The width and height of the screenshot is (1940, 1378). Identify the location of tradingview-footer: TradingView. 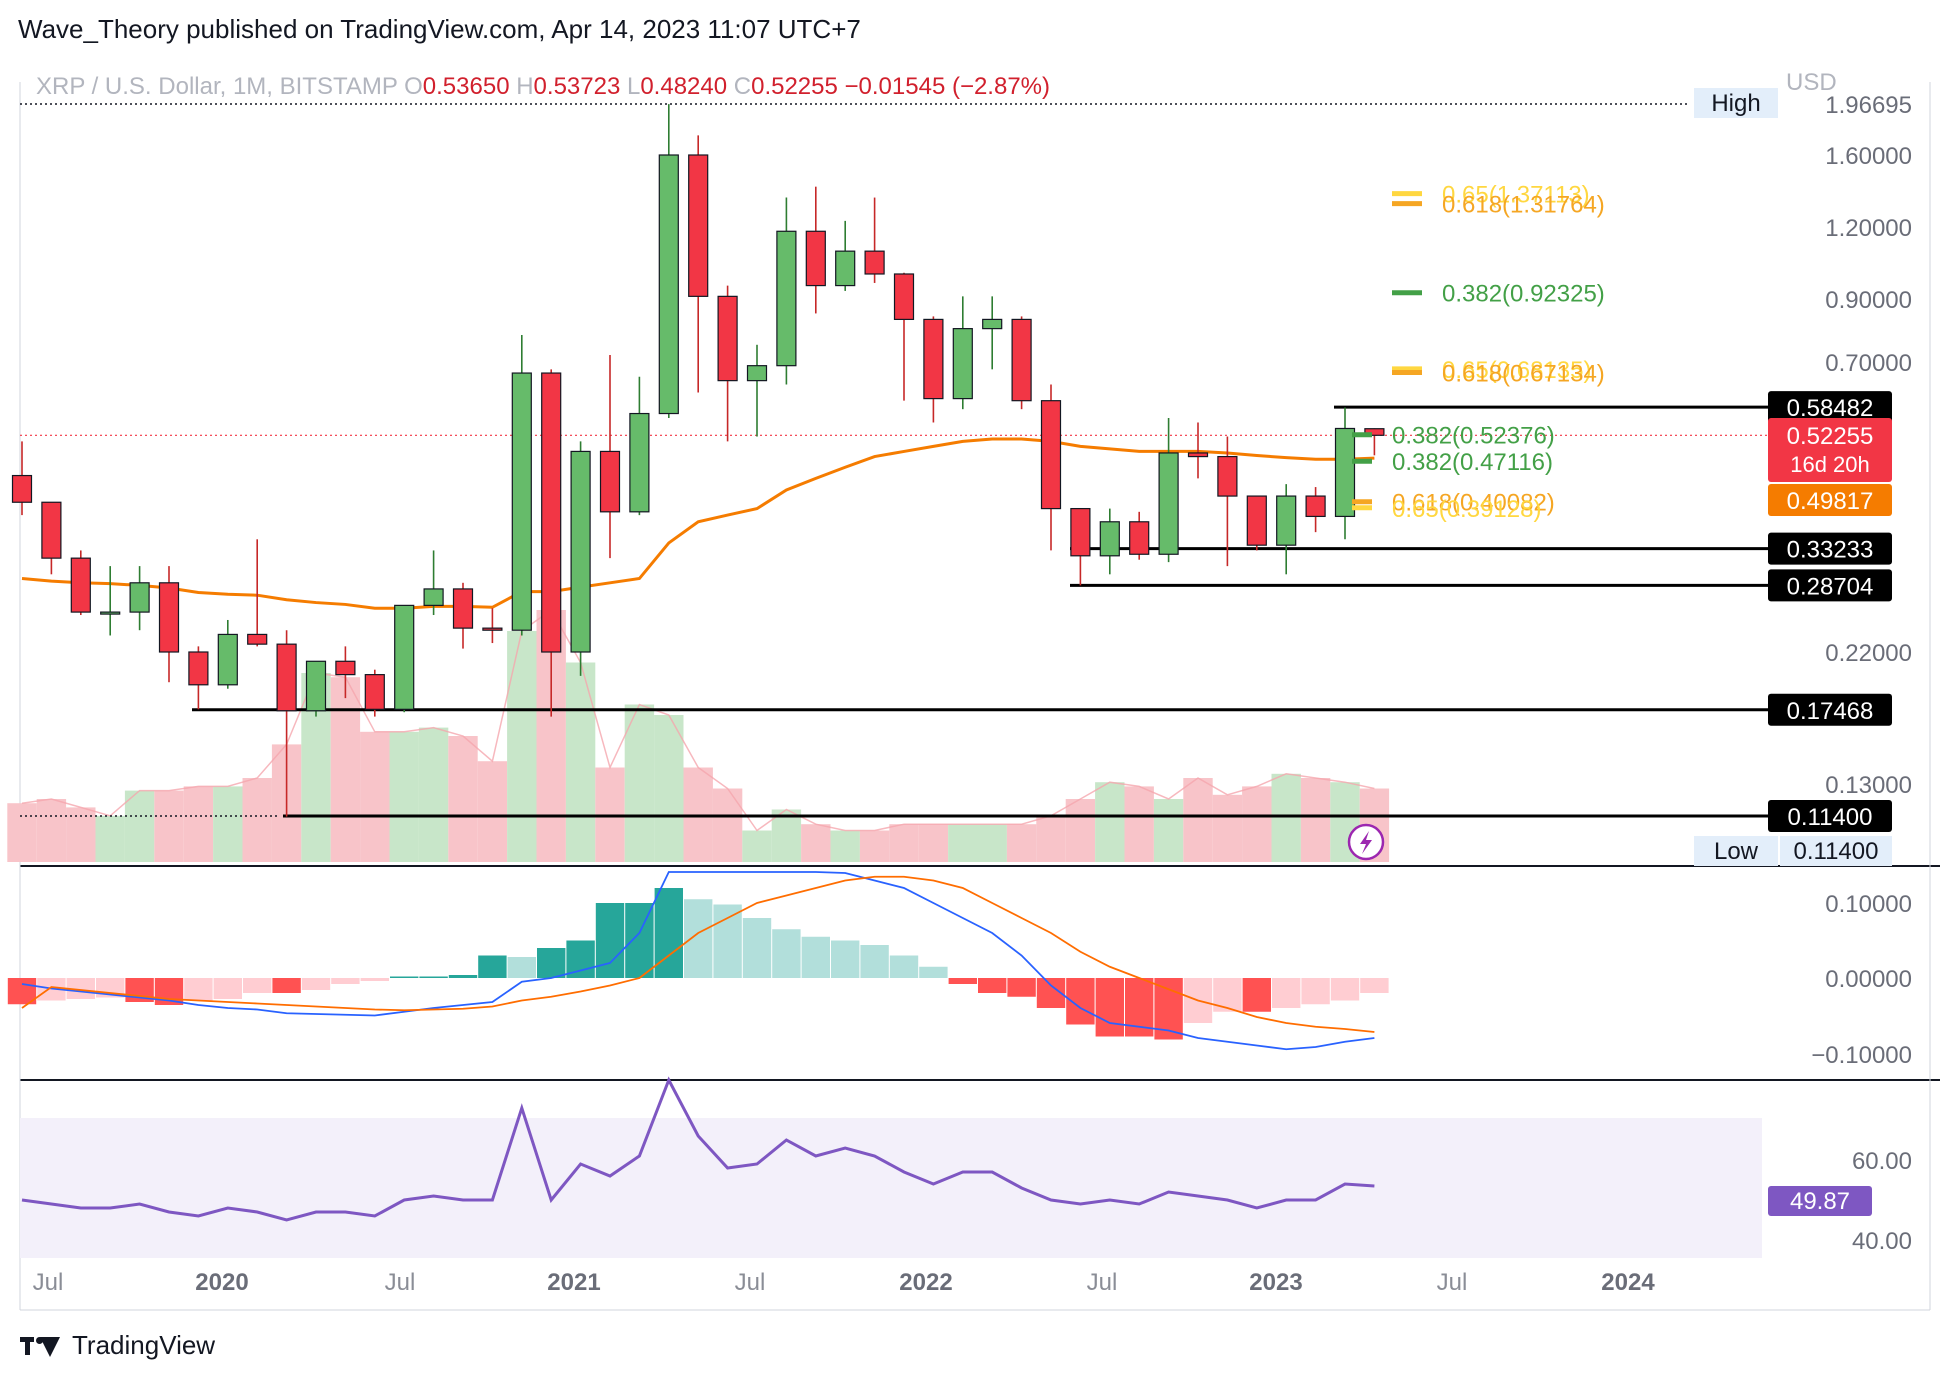
(117, 1345).